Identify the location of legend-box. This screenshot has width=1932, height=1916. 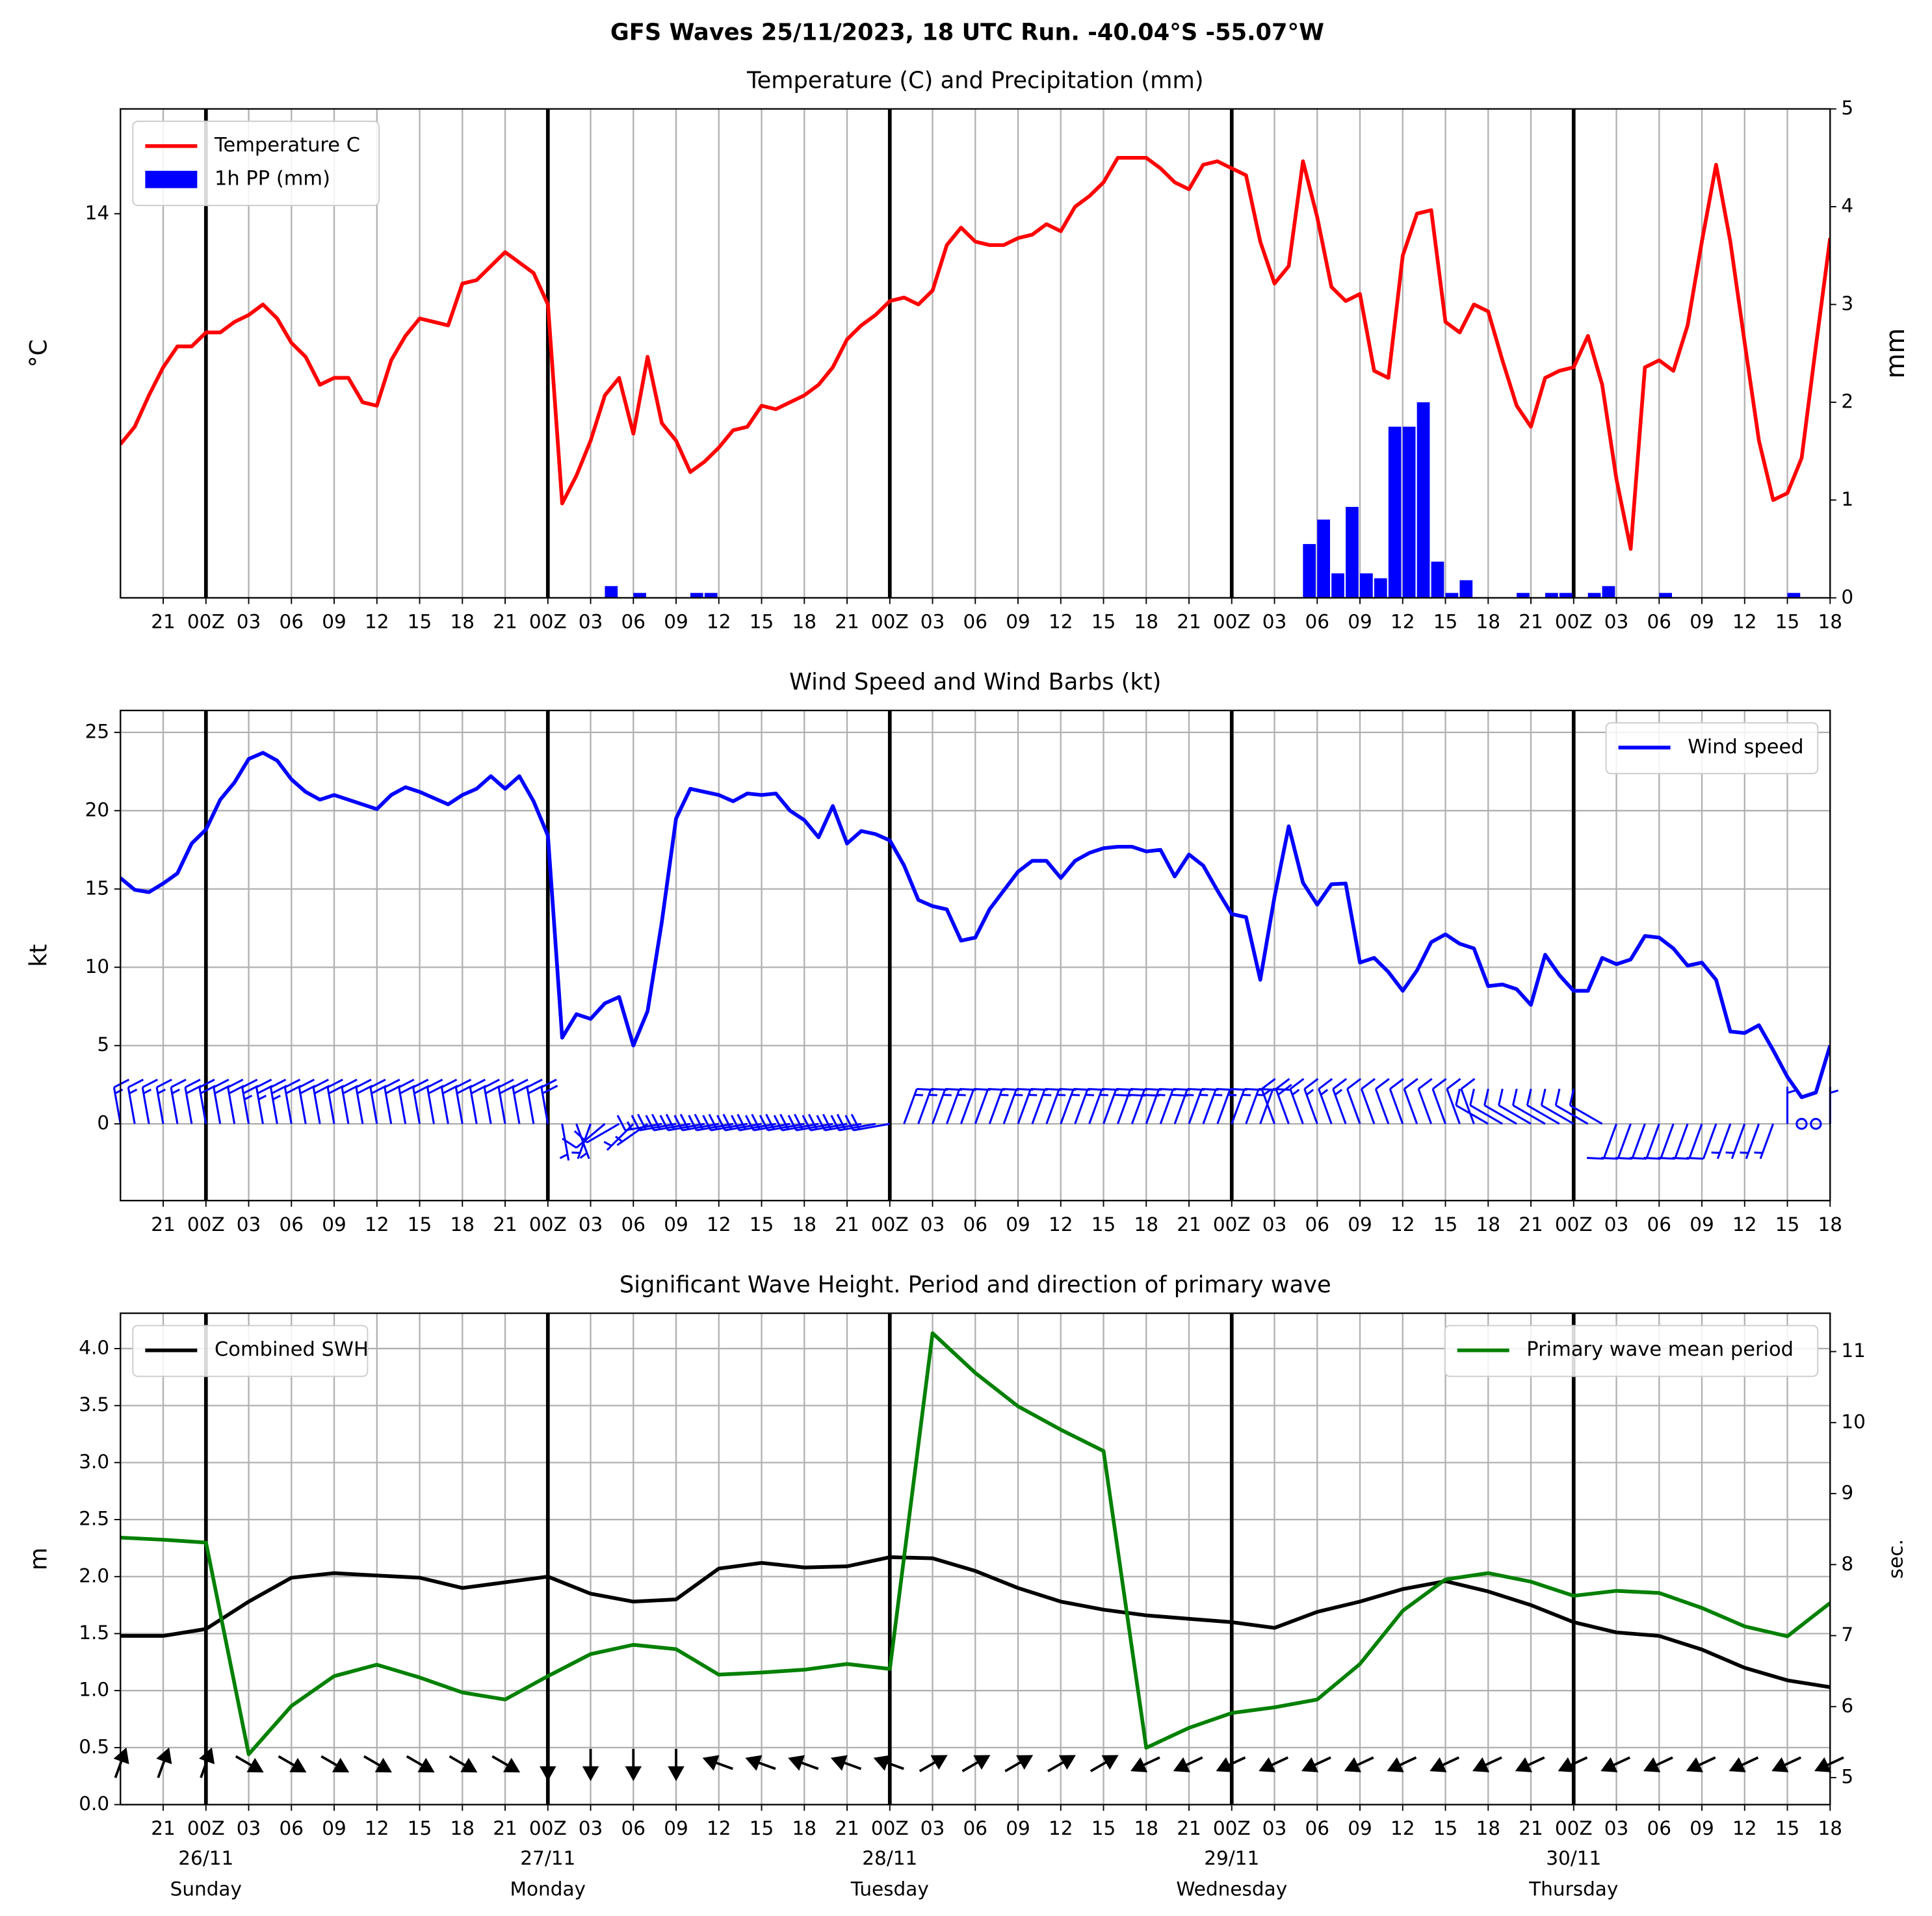
(1631, 1351).